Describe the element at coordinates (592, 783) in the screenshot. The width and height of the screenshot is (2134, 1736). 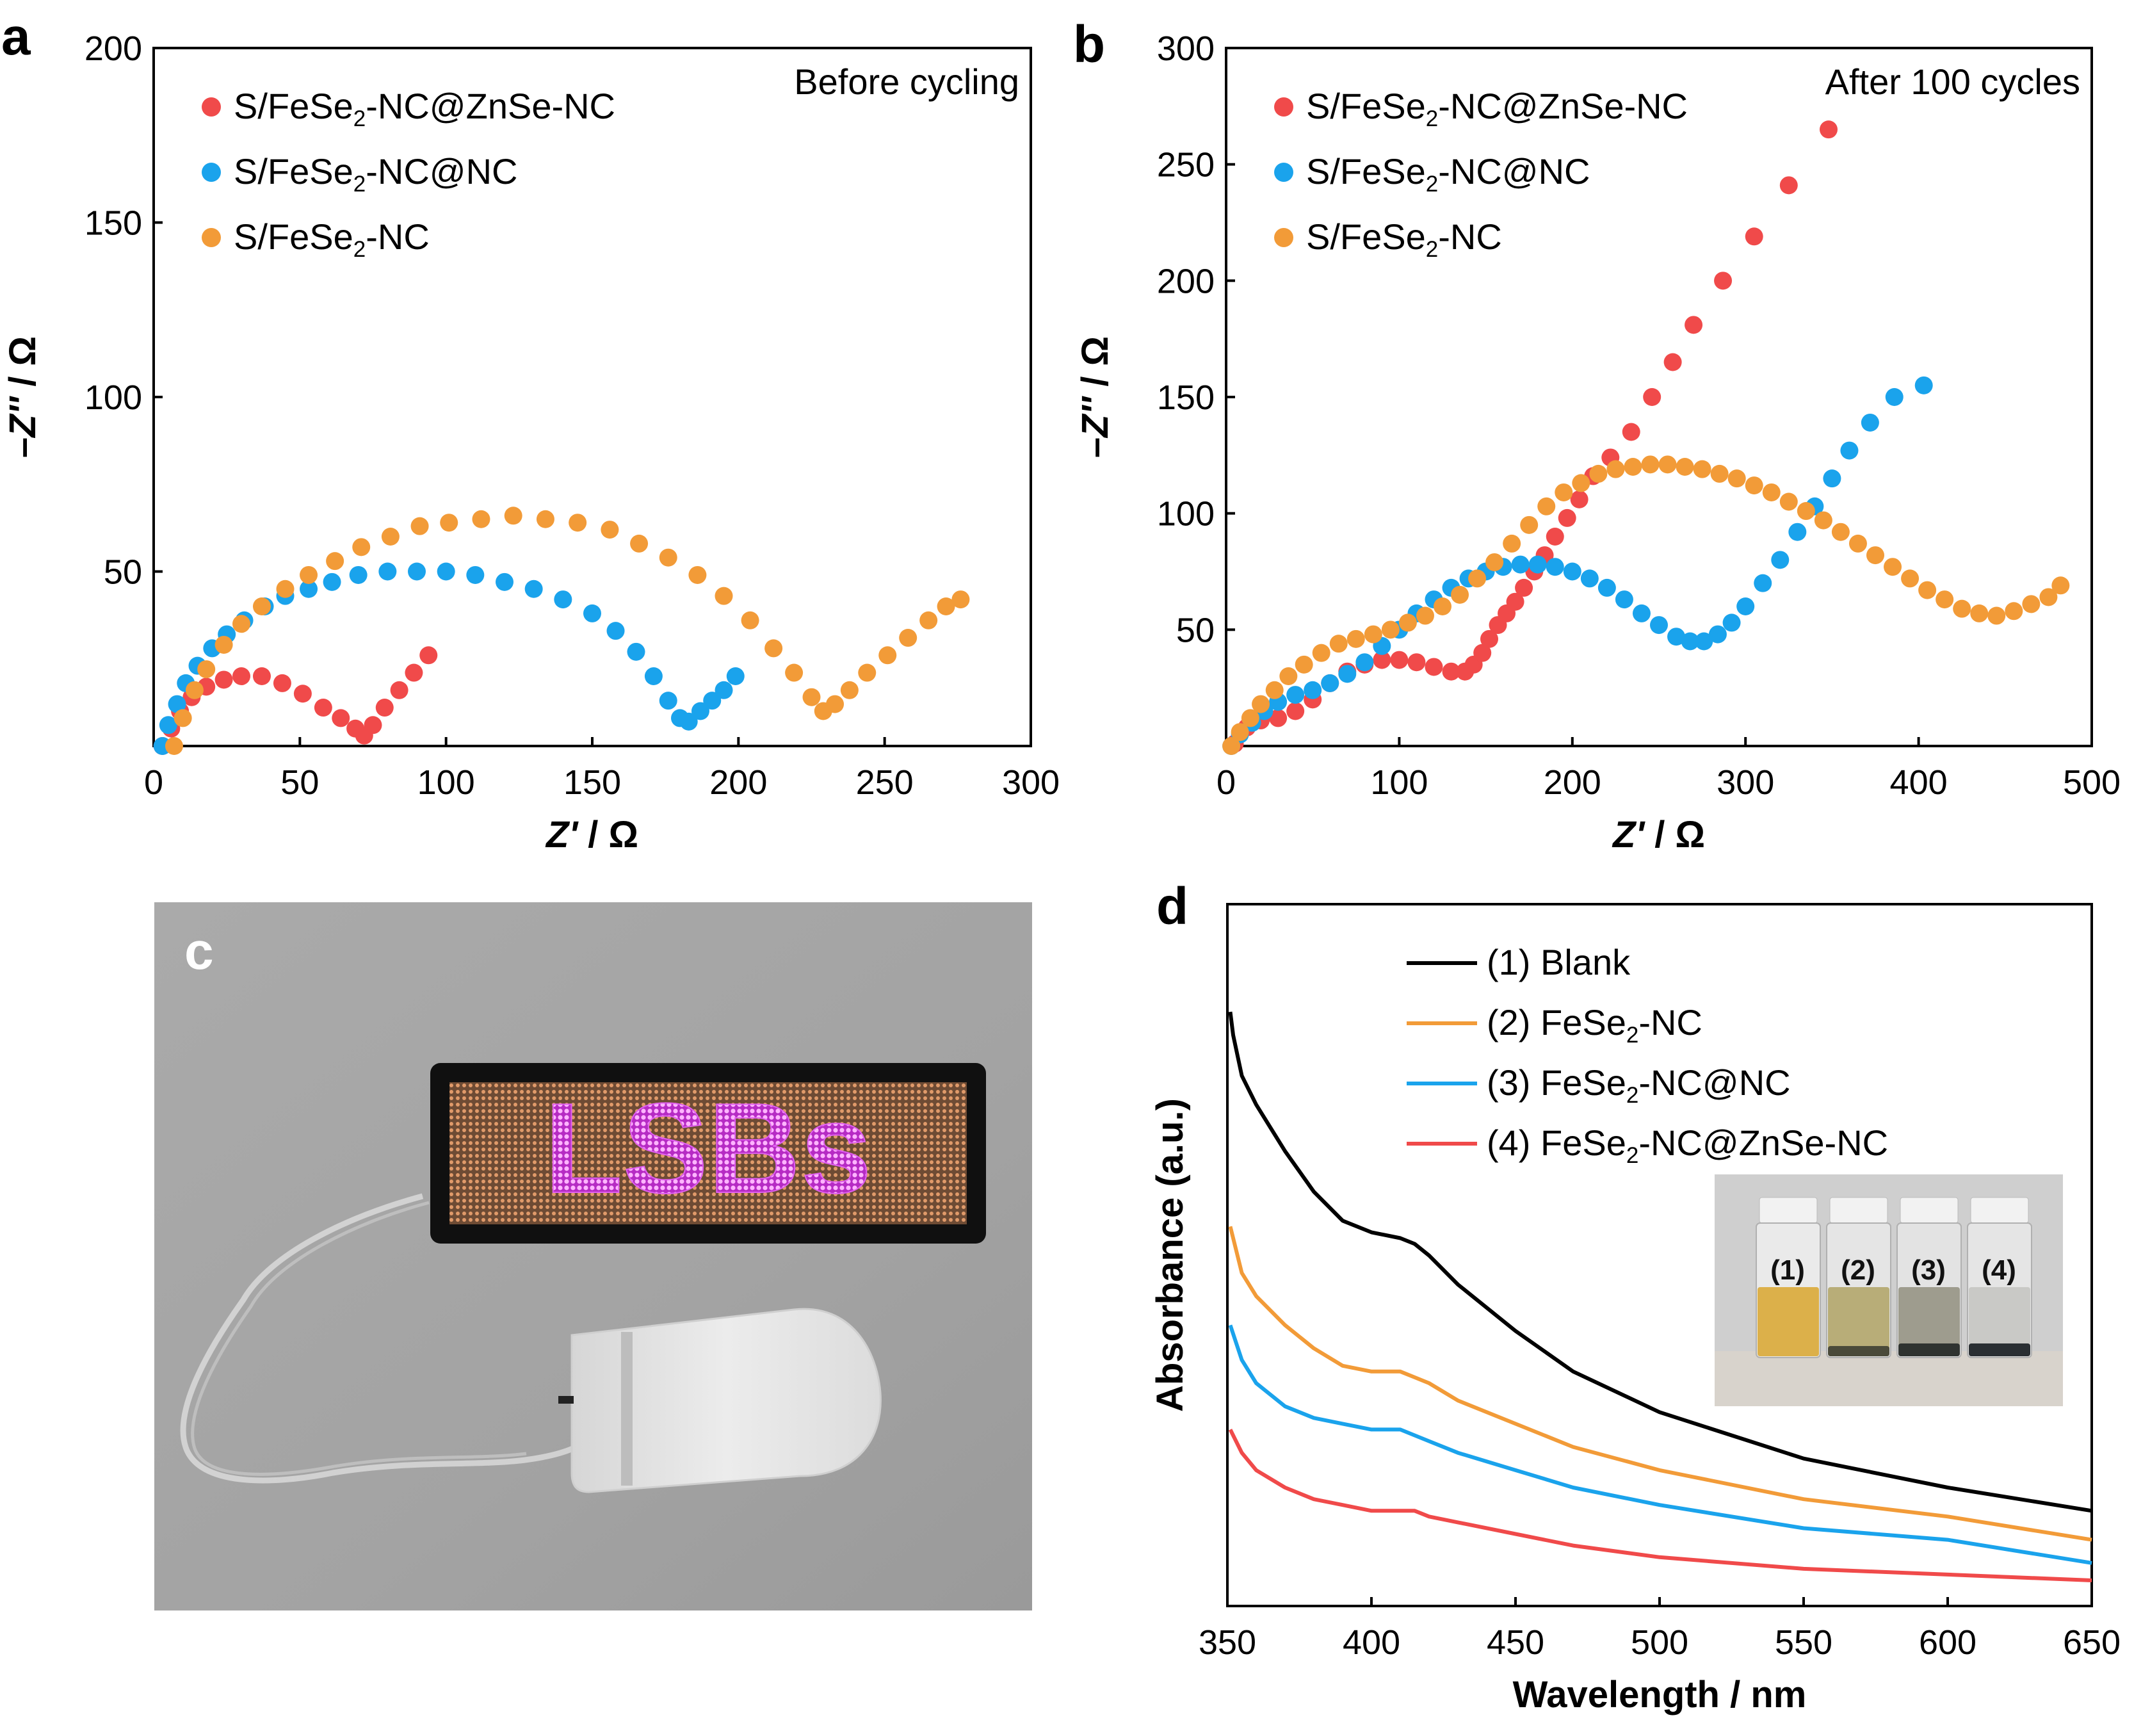
I see `x-tick-label: 150` at that location.